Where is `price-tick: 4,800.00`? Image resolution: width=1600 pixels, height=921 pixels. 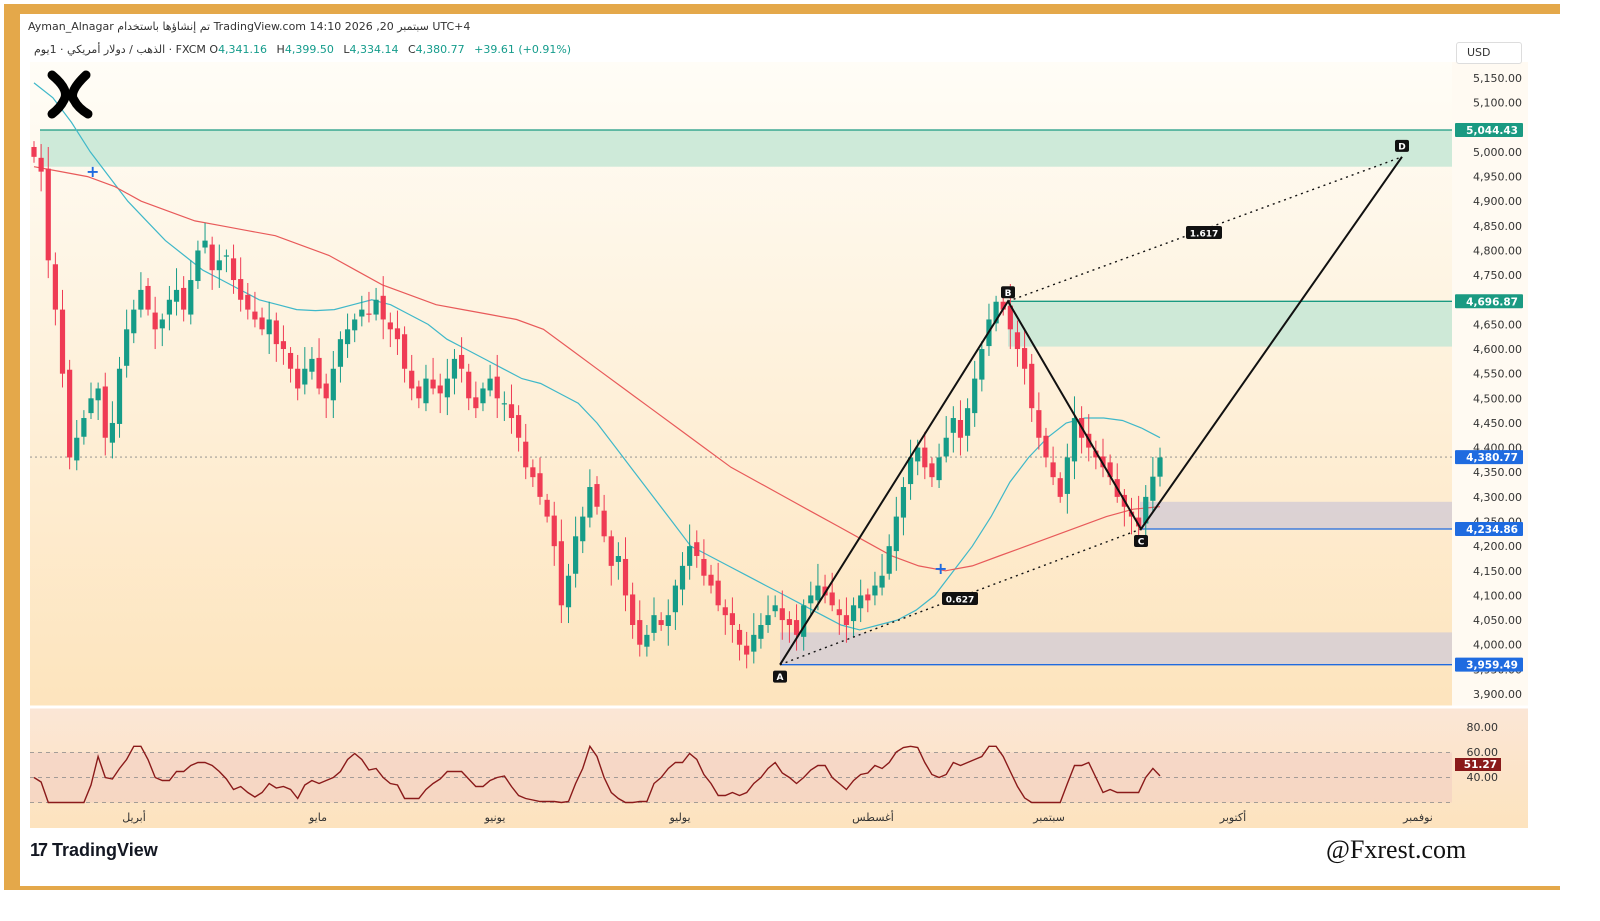 price-tick: 4,800.00 is located at coordinates (1497, 250).